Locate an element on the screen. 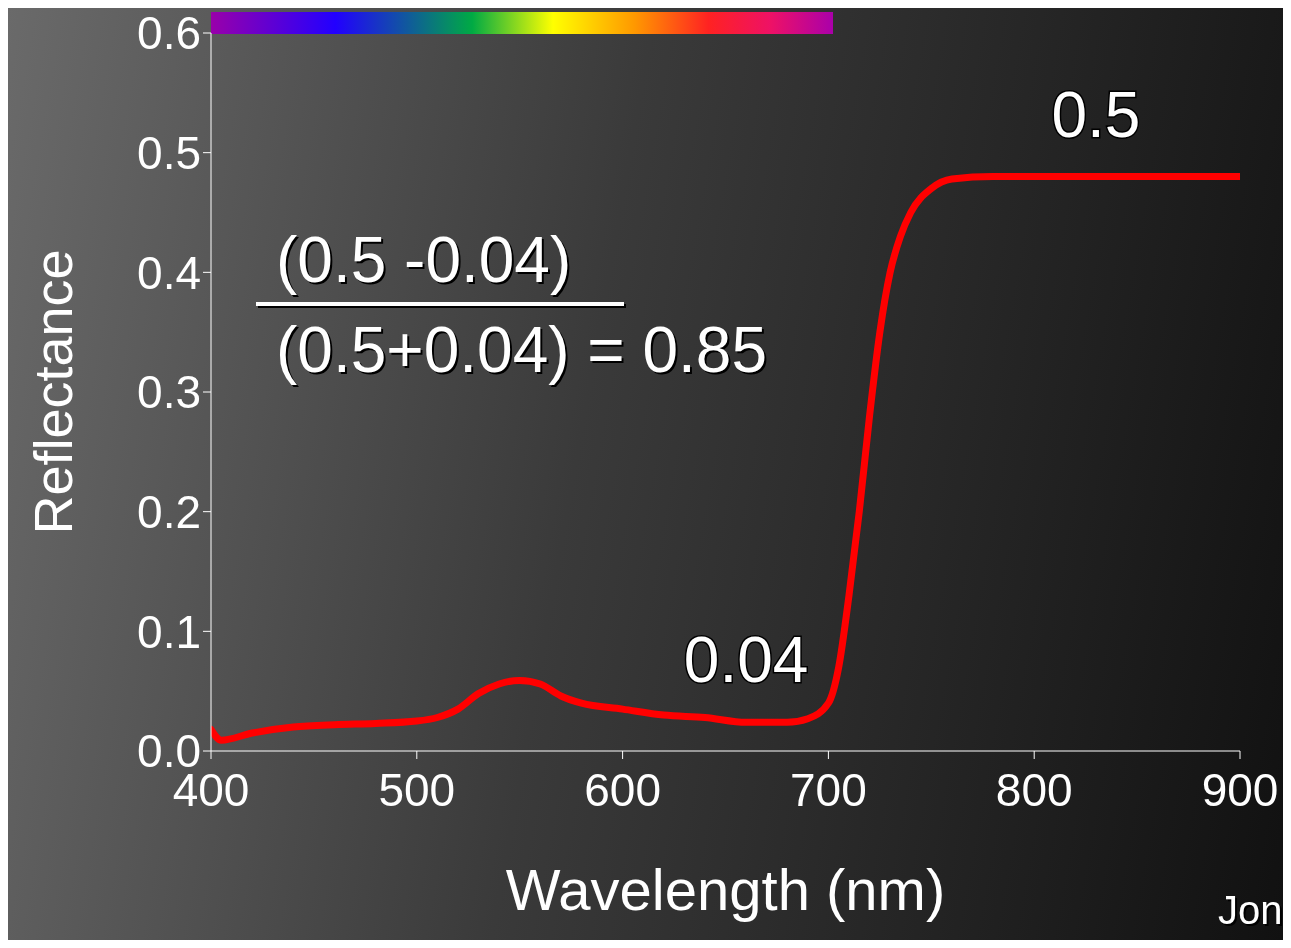  y-tick-label: 0.1 is located at coordinates (169, 631).